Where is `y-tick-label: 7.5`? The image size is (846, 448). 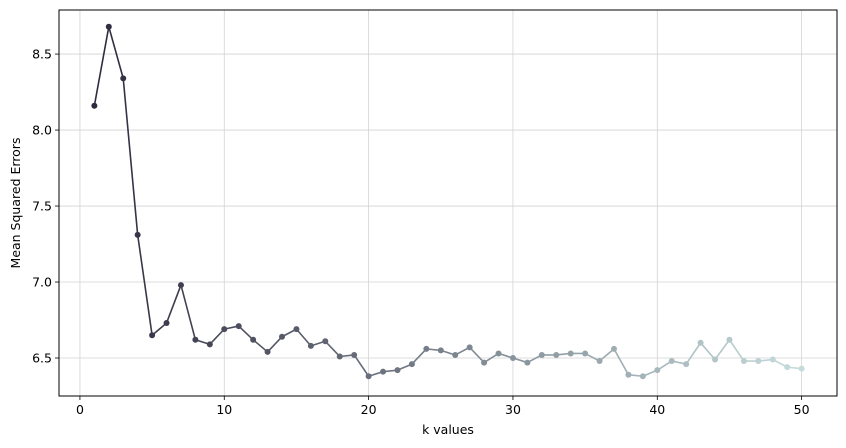
y-tick-label: 7.5 is located at coordinates (42, 206).